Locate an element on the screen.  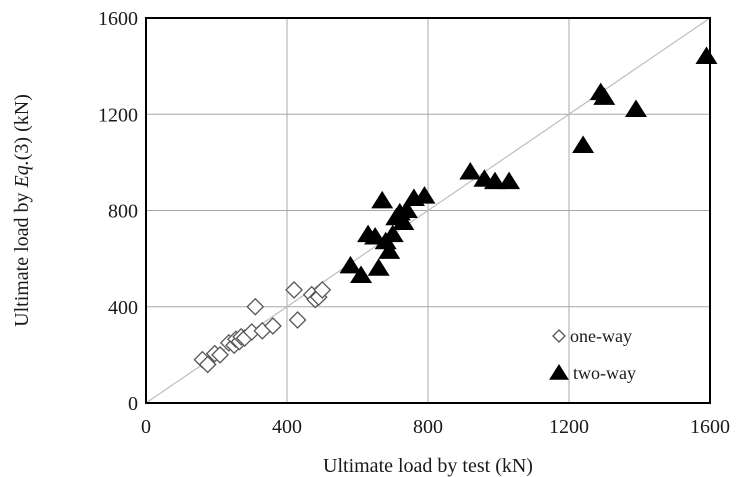
y-axis-title-part-2: Eq. is located at coordinates (22, 174).